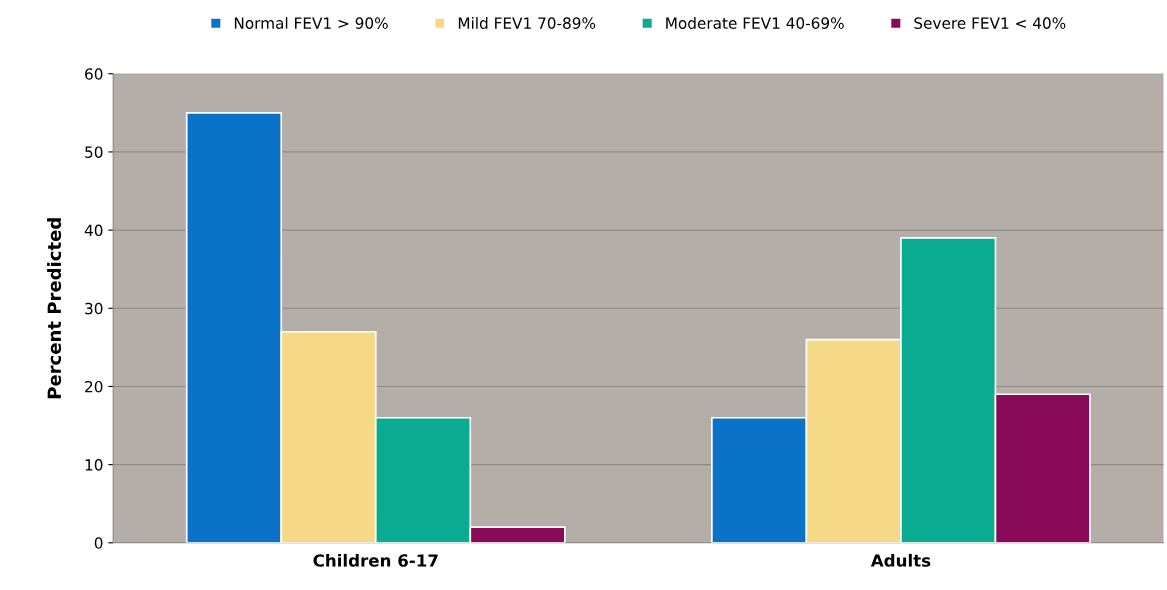  I want to click on x-tick-label: Adults, so click(900, 560).